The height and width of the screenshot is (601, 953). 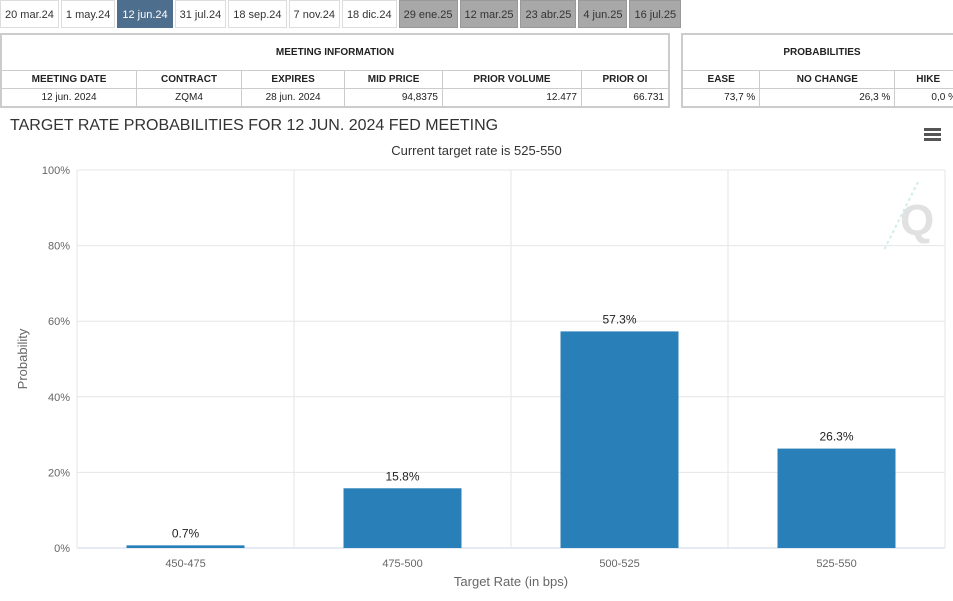 What do you see at coordinates (402, 564) in the screenshot?
I see `x-tick-label: 475-500` at bounding box center [402, 564].